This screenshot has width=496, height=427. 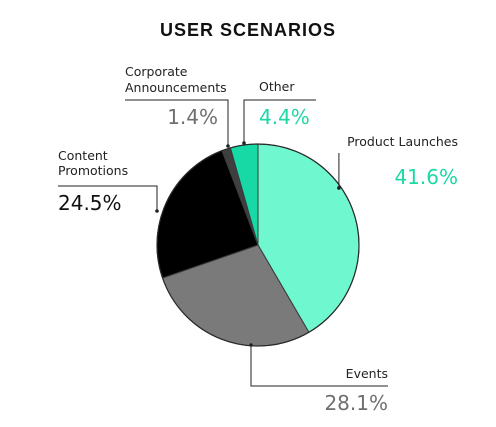 What do you see at coordinates (284, 117) in the screenshot?
I see `slice-value-other: 4.4%` at bounding box center [284, 117].